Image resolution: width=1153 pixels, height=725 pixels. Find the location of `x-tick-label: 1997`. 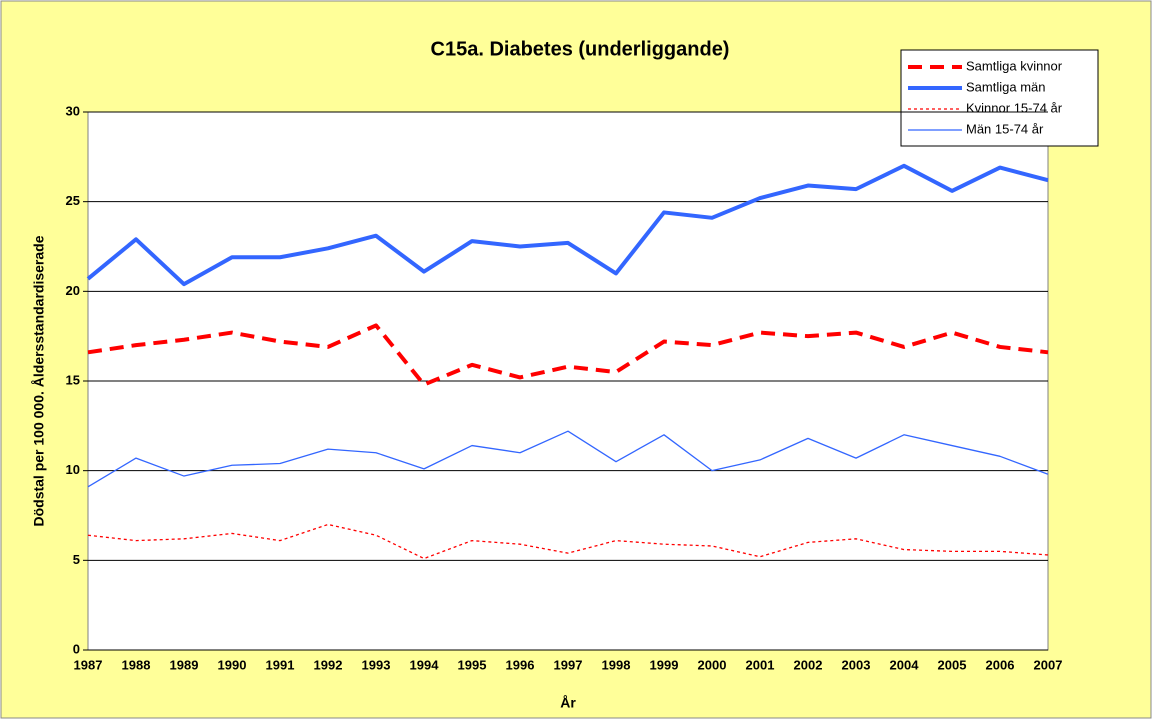

x-tick-label: 1997 is located at coordinates (568, 664).